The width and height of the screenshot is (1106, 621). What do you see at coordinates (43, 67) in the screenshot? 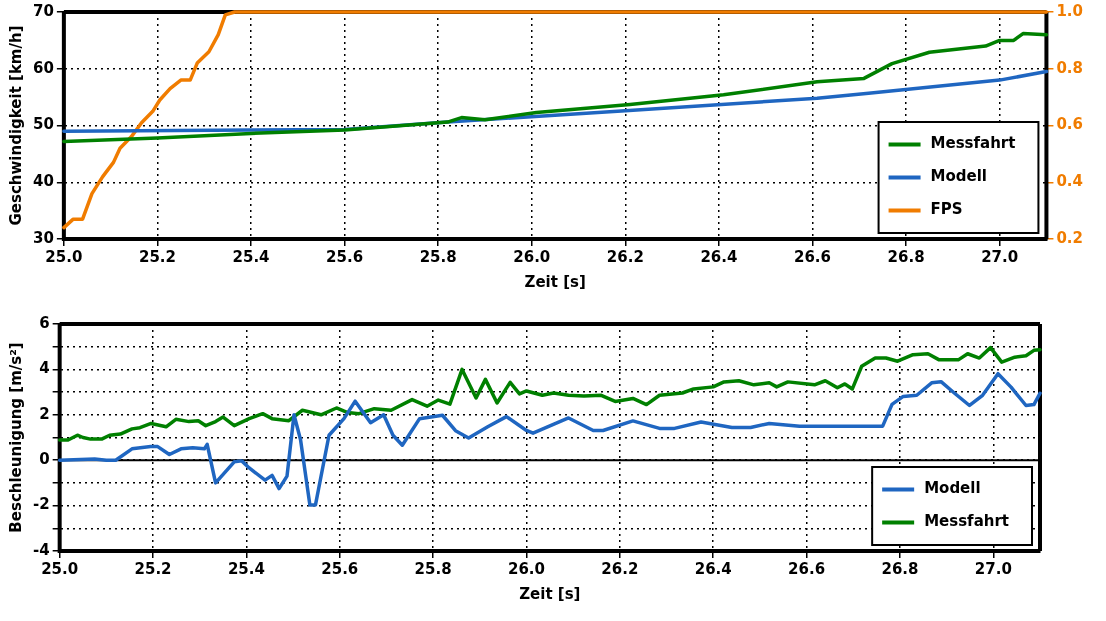
I see `y-tick-label: 60` at bounding box center [43, 67].